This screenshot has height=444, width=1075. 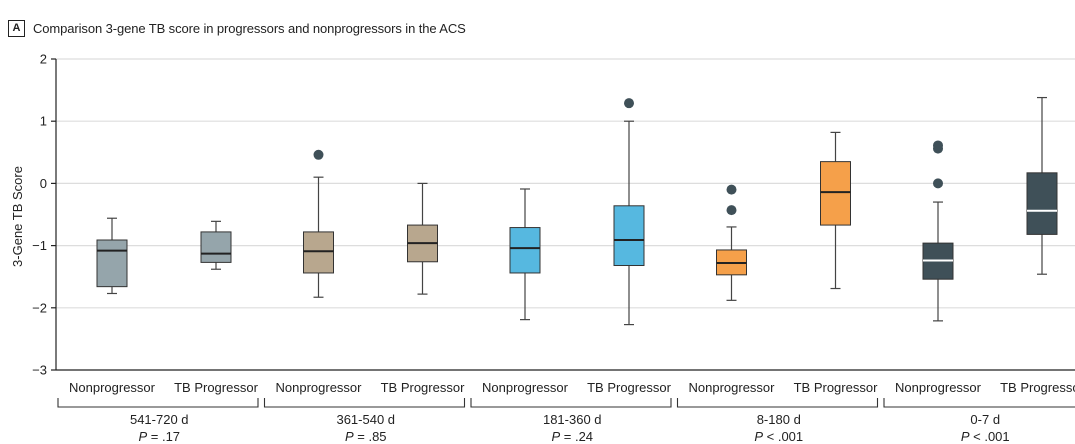 What do you see at coordinates (17, 216) in the screenshot?
I see `y-axis-label: 3-Gene TB Score` at bounding box center [17, 216].